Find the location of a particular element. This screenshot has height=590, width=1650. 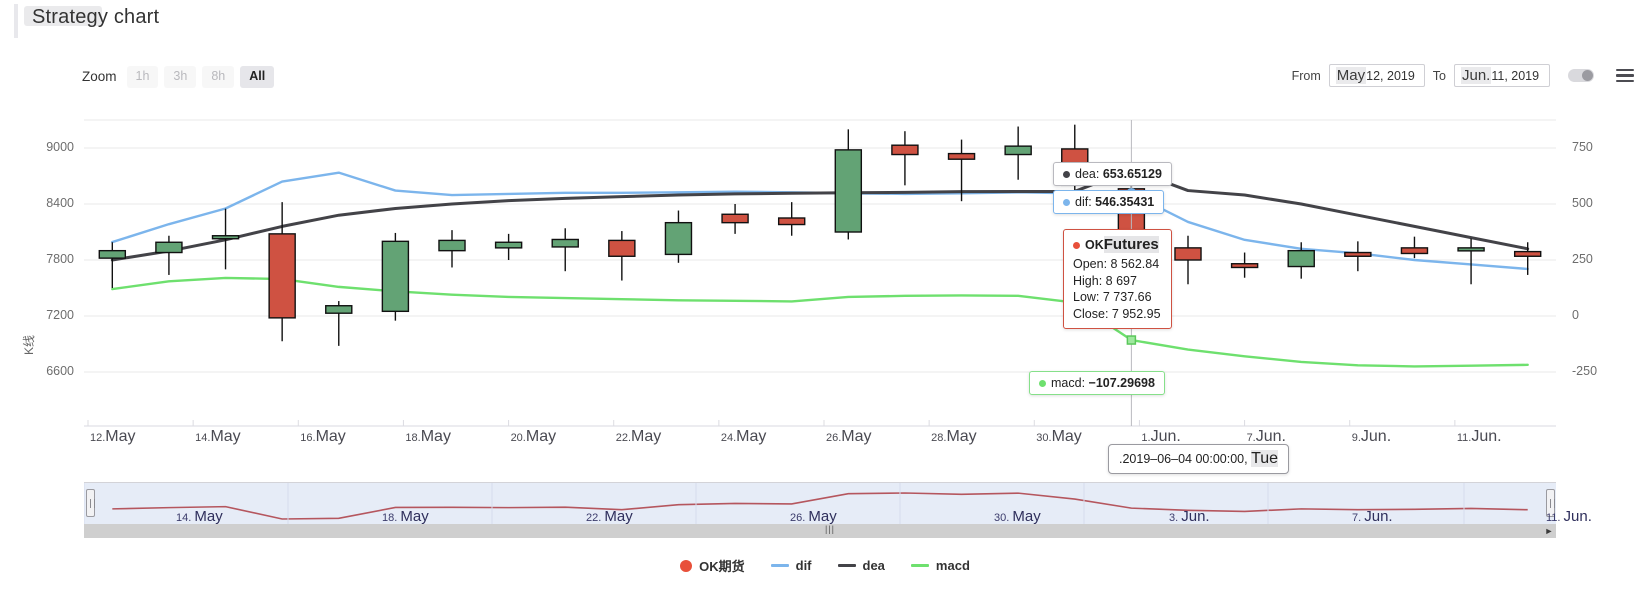

tooltip-ohlc-high: High: 8 697 is located at coordinates (1105, 280).